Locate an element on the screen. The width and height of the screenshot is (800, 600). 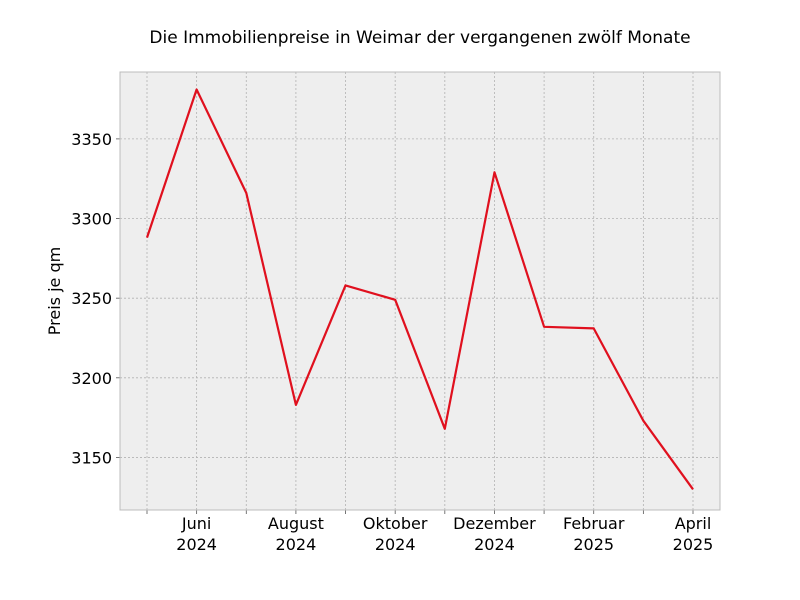
y-tick-label: 3150 is located at coordinates (91, 457).